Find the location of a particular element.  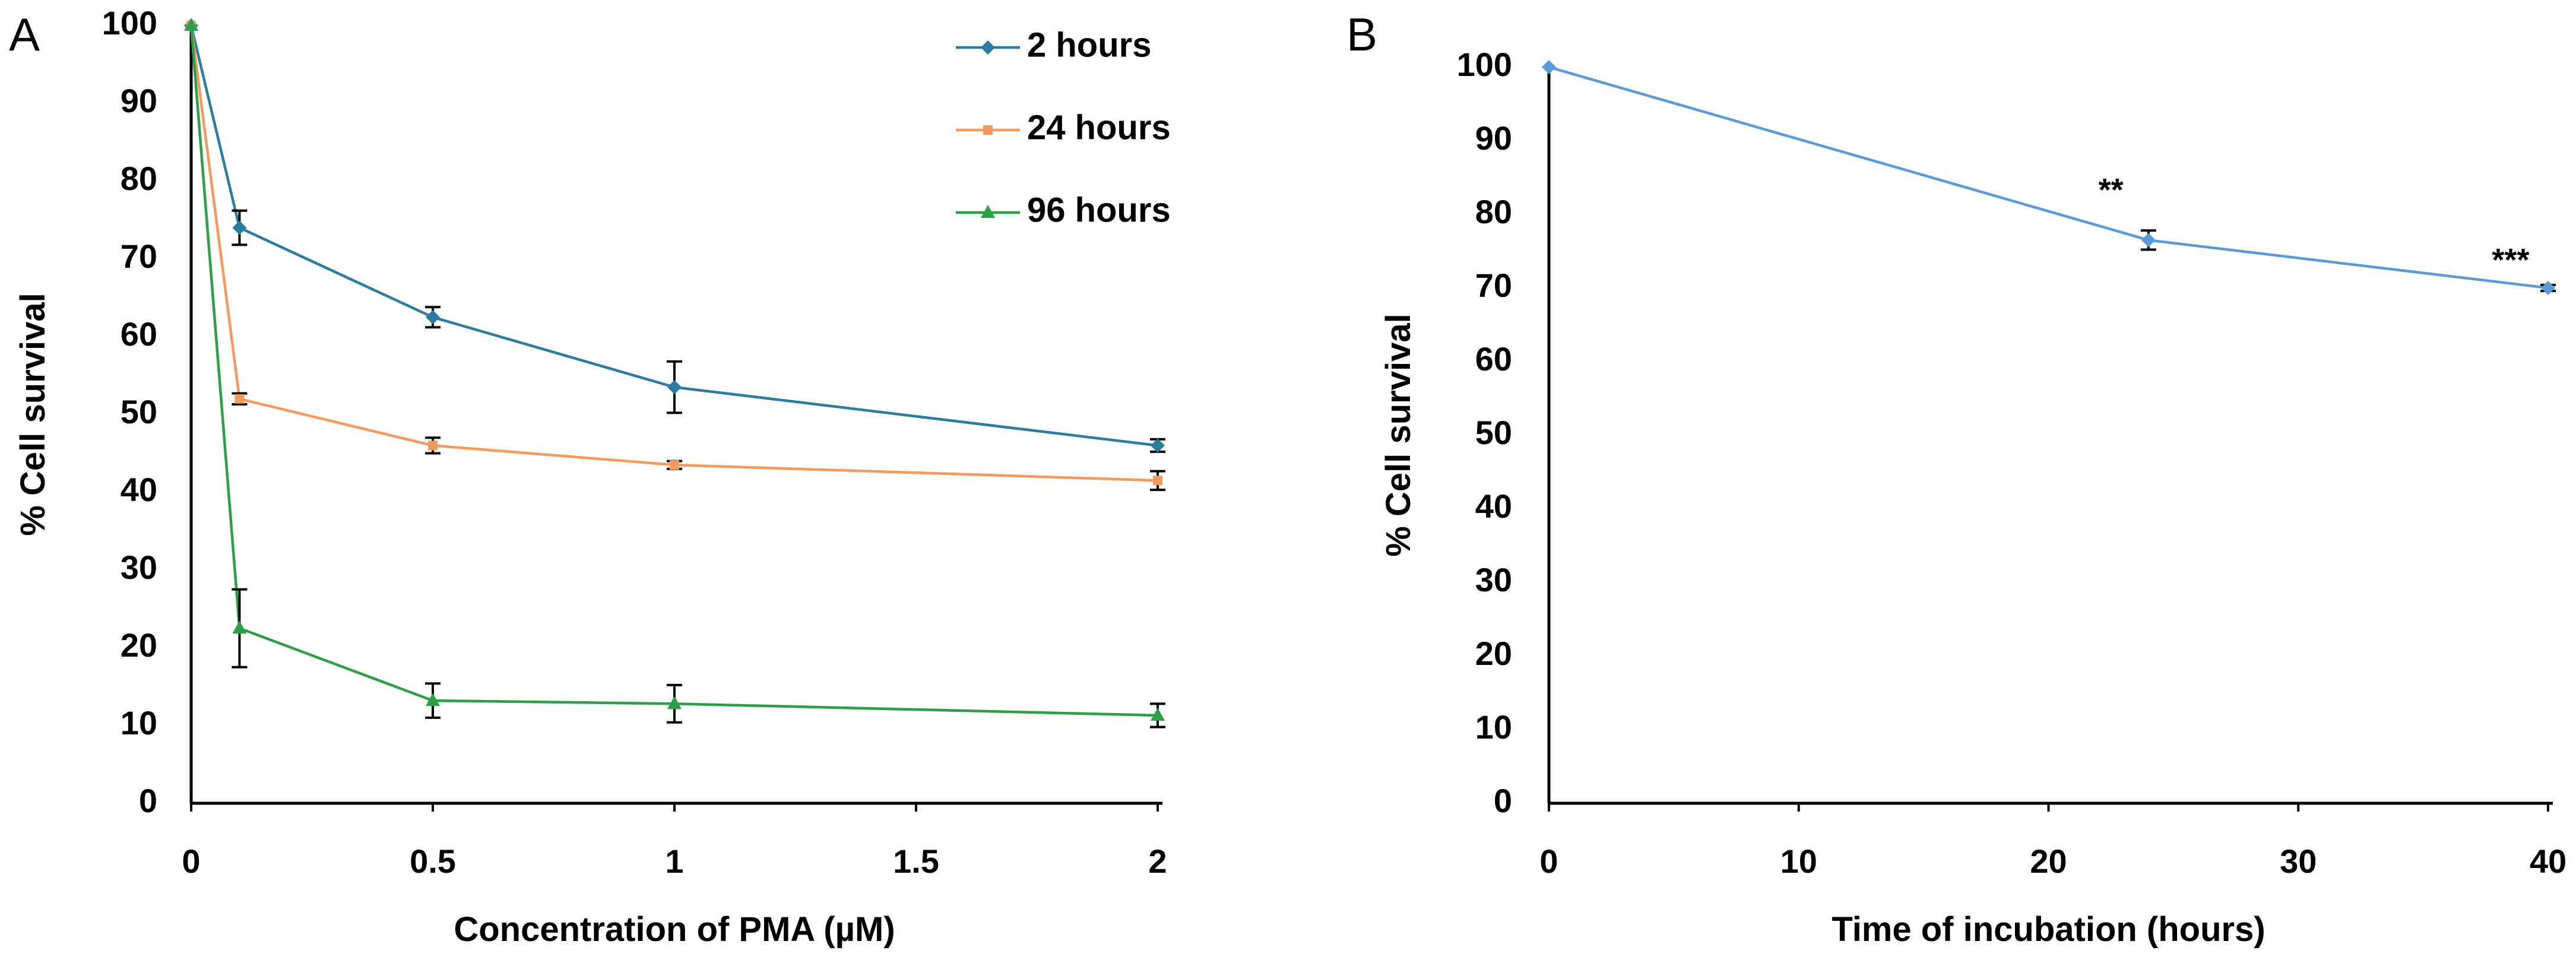

x-tick-label: 10 is located at coordinates (1798, 861).